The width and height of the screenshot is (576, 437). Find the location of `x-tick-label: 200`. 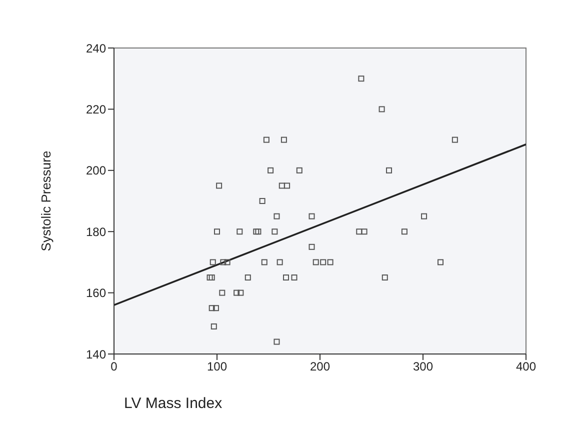

x-tick-label: 200 is located at coordinates (320, 367).